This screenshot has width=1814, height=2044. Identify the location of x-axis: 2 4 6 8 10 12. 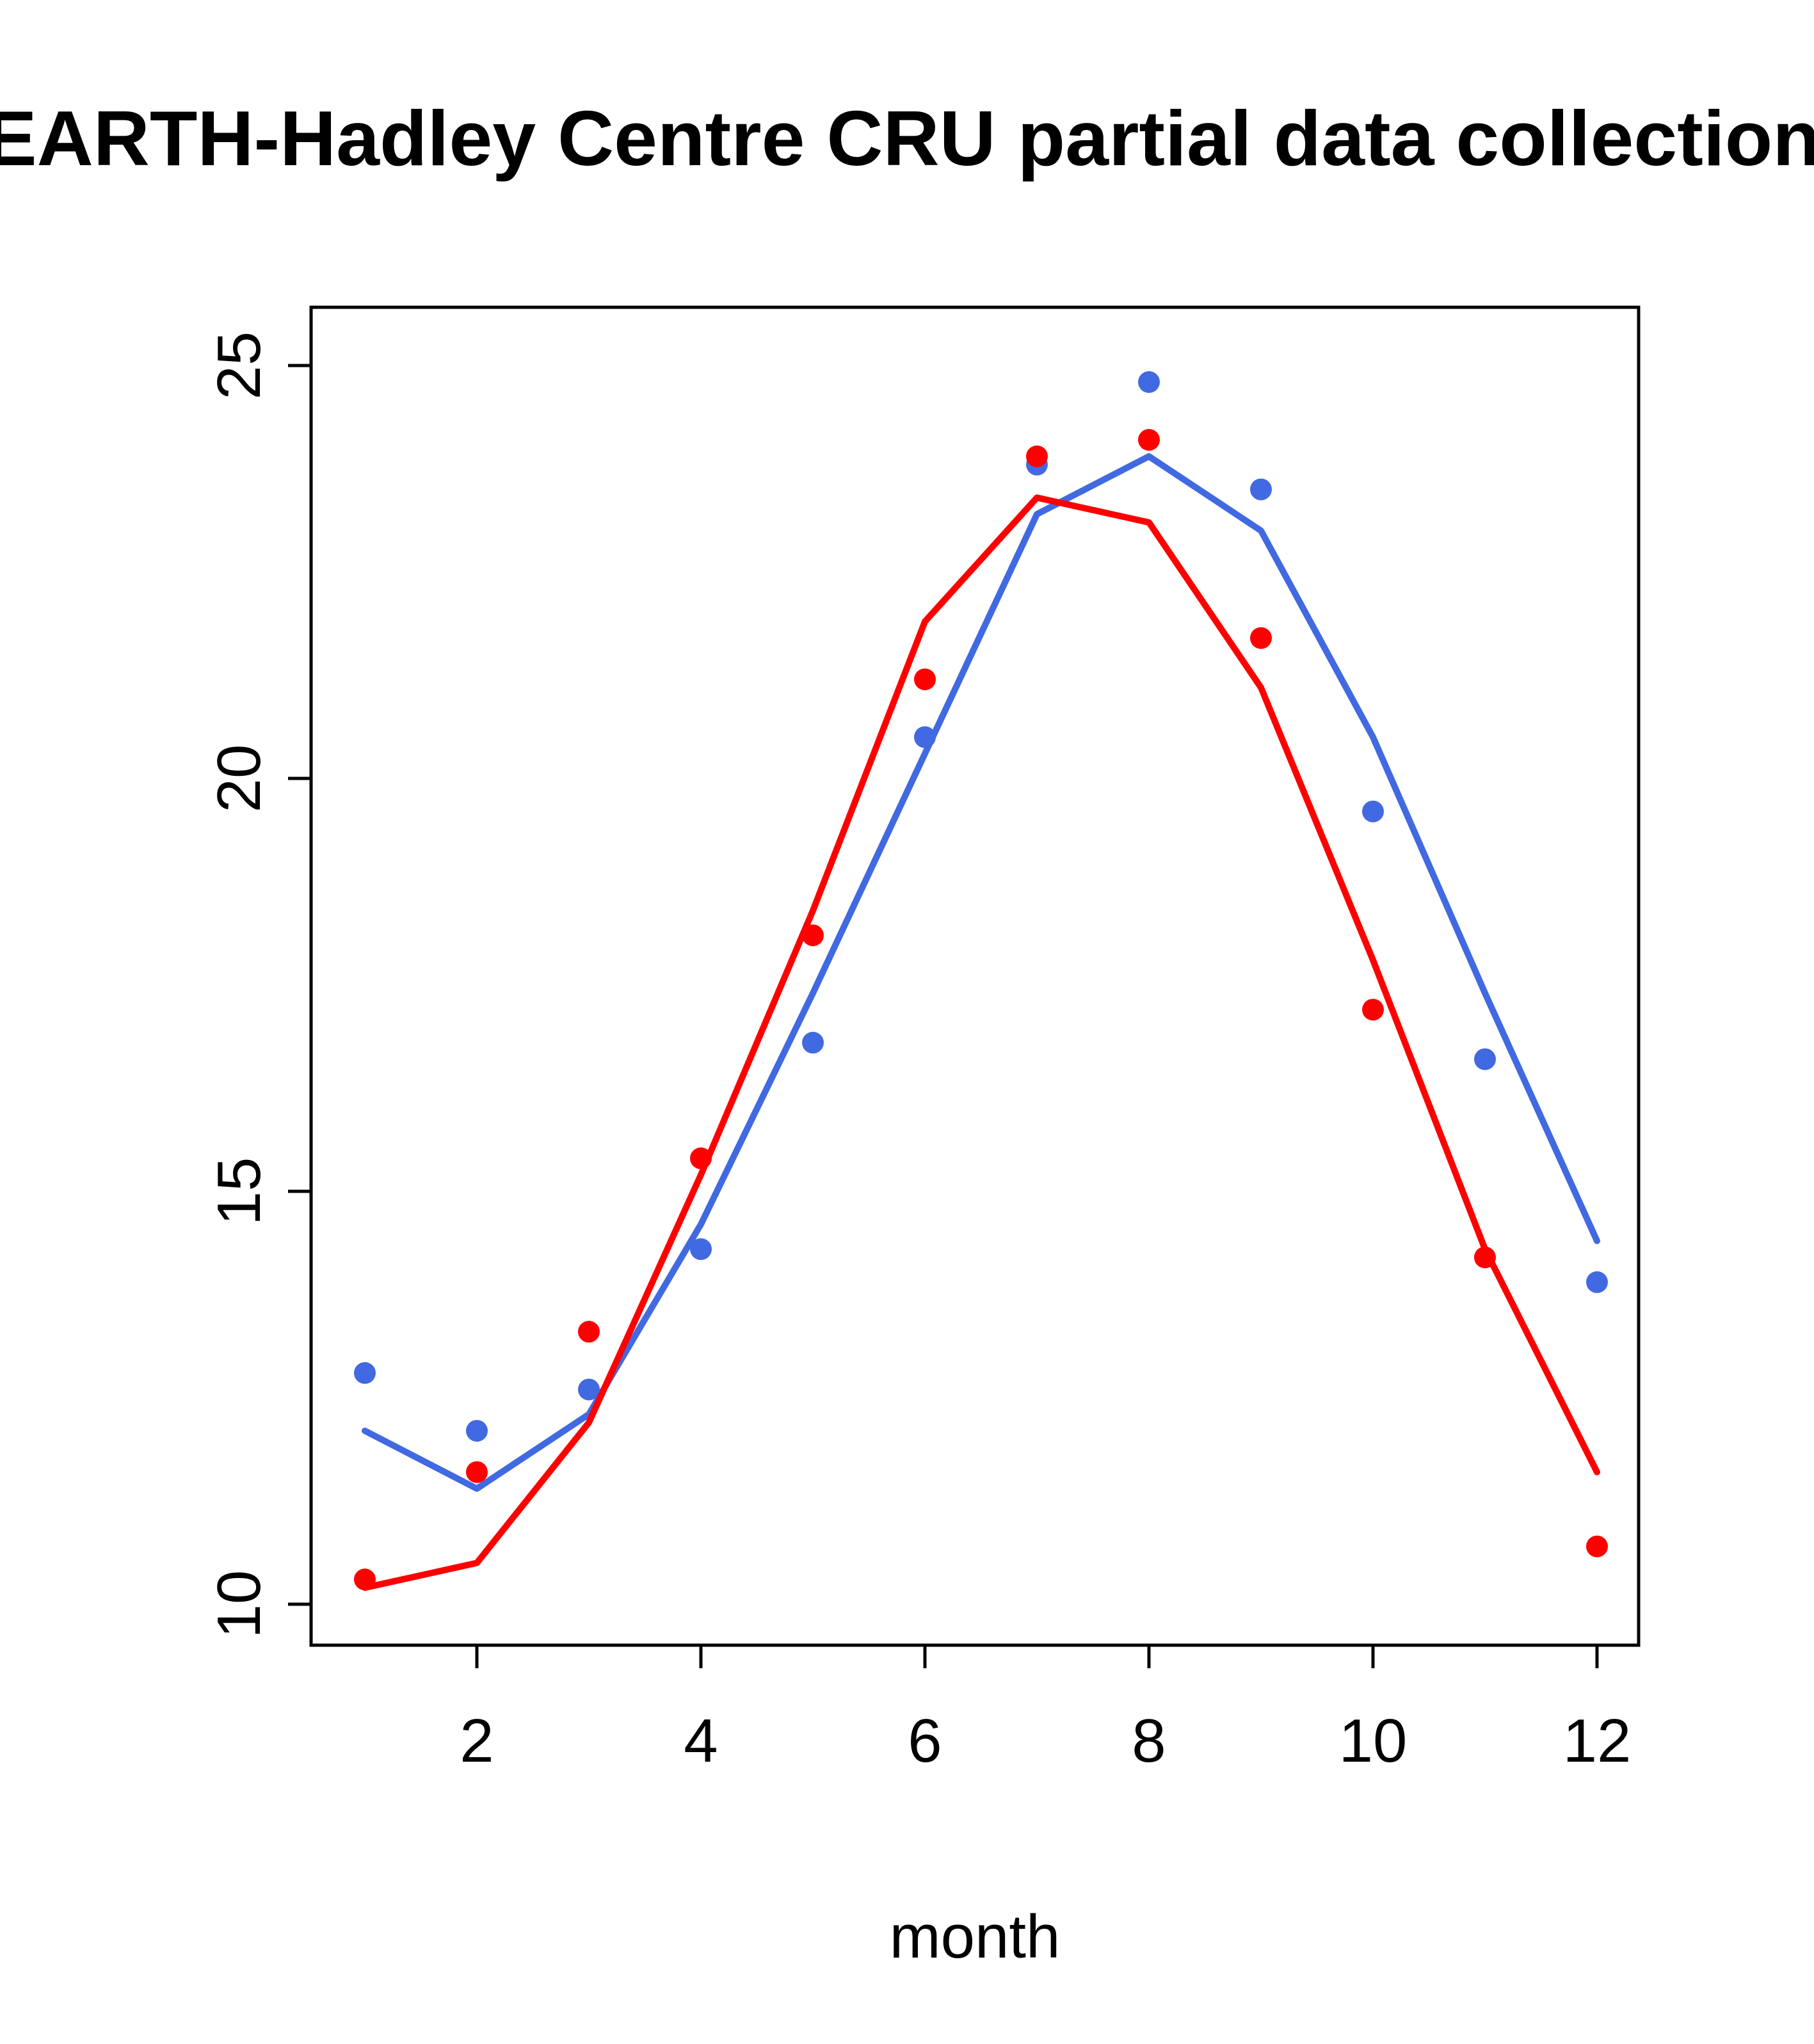
(1045, 1710).